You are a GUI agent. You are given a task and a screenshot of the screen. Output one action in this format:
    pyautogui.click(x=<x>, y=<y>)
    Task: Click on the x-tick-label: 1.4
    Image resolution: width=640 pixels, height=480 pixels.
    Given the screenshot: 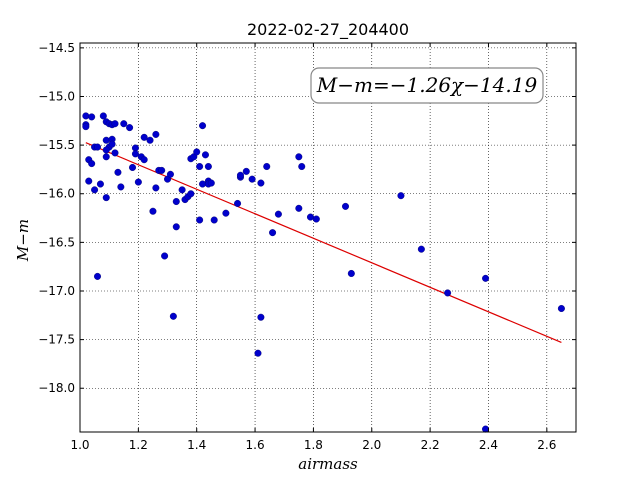 What is the action you would take?
    pyautogui.click(x=196, y=445)
    